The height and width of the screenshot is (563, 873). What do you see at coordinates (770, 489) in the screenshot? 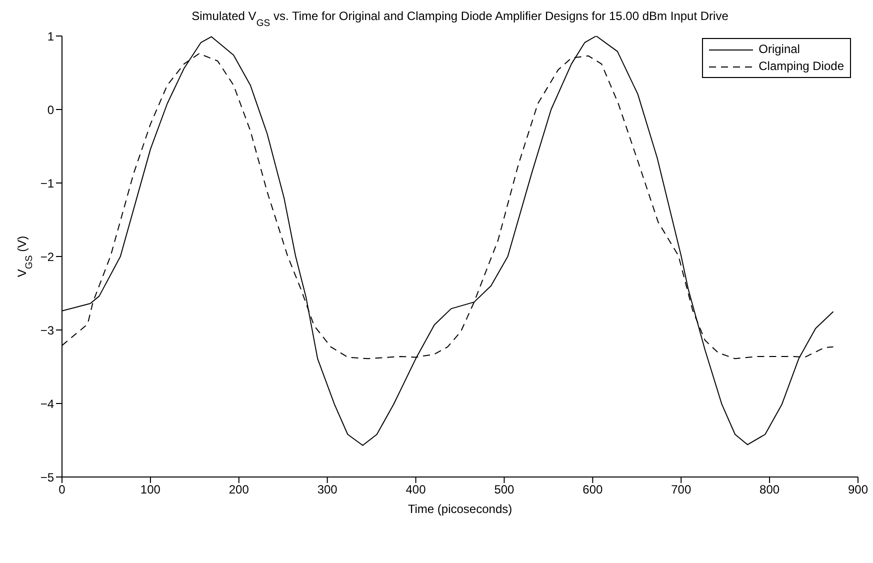
I see `x-tick-label: 800` at bounding box center [770, 489].